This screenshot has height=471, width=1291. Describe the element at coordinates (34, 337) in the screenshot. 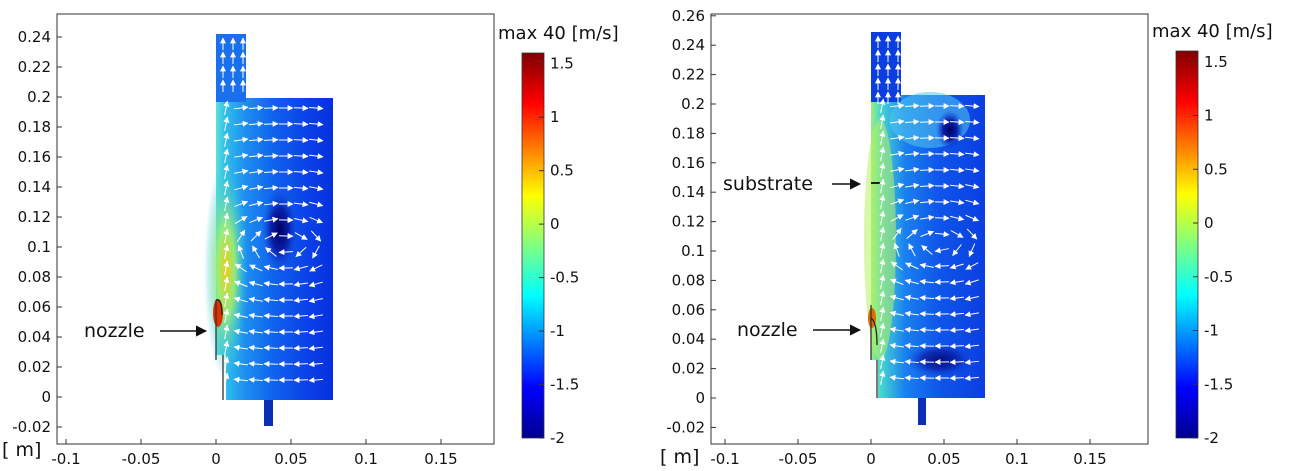

I see `y-tick-label: 0.04` at that location.